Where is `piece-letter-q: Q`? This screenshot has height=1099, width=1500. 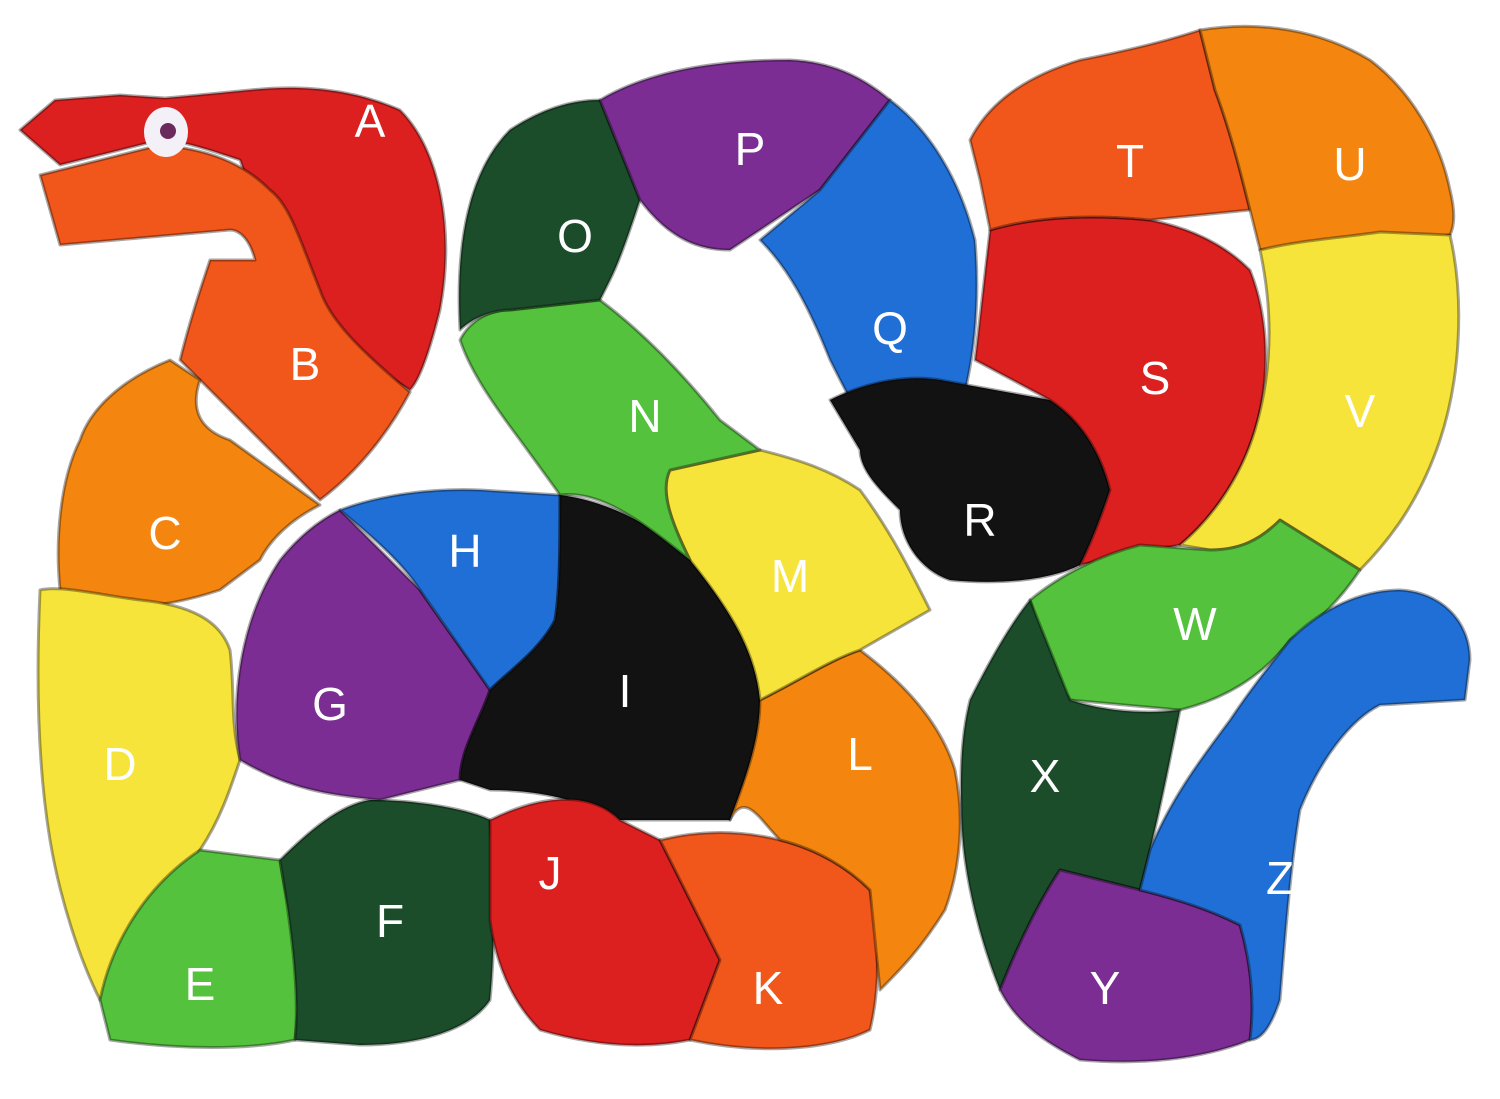 piece-letter-q: Q is located at coordinates (890, 328).